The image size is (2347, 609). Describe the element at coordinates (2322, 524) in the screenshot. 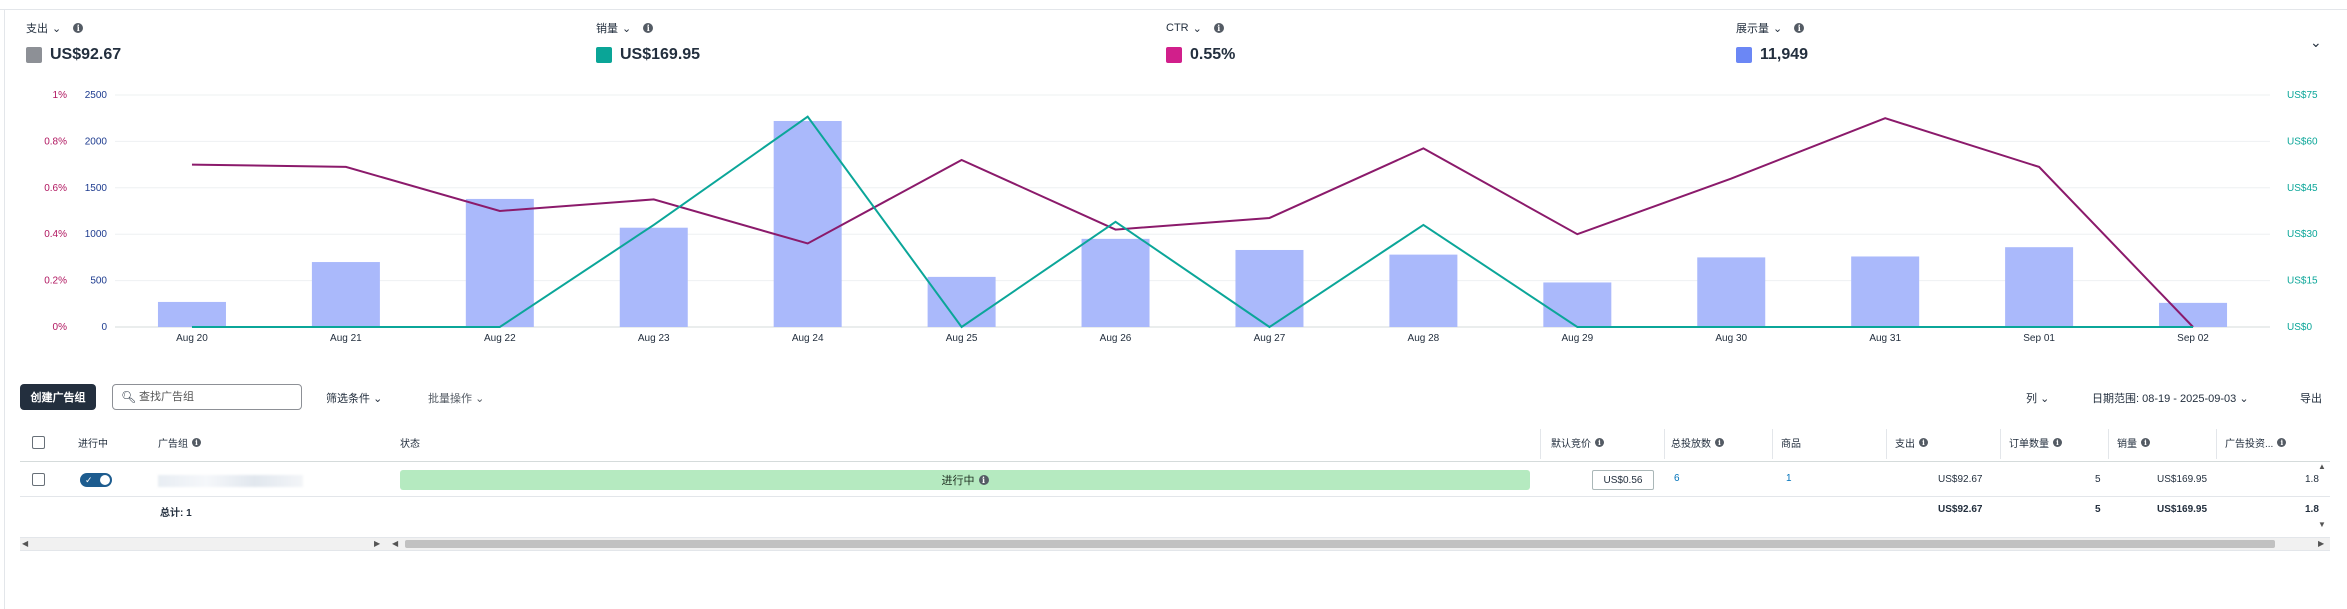

I see `scroll-down-icon: ▼` at that location.